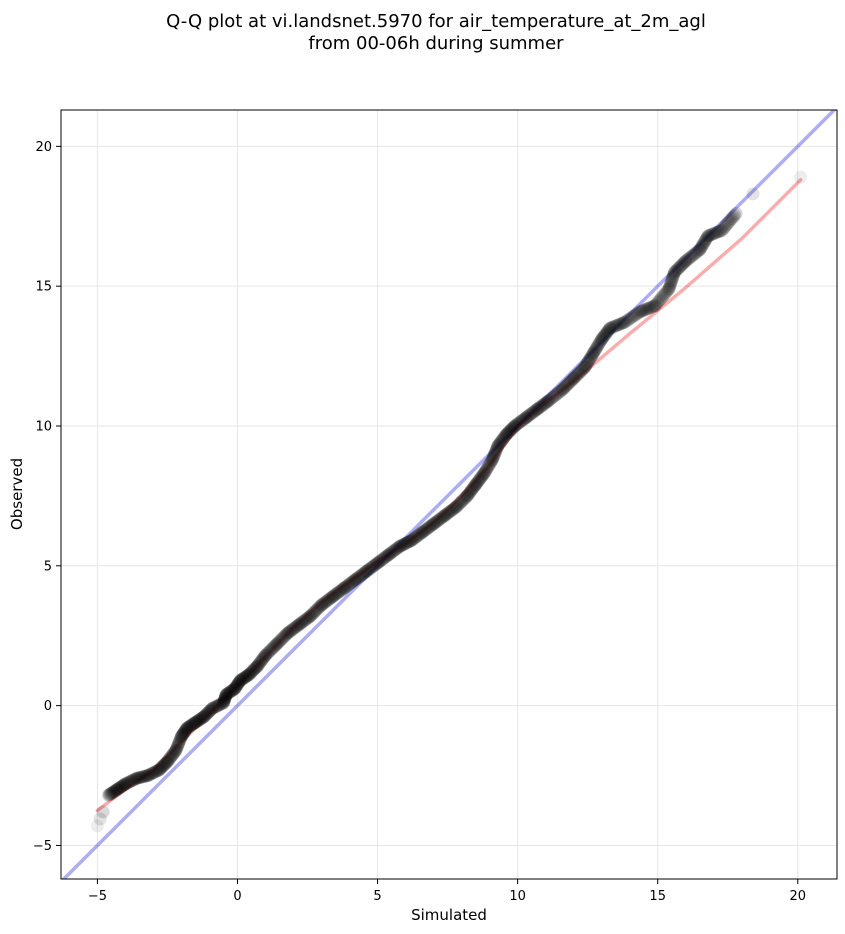  Describe the element at coordinates (43, 426) in the screenshot. I see `y-tick-label: 10` at that location.